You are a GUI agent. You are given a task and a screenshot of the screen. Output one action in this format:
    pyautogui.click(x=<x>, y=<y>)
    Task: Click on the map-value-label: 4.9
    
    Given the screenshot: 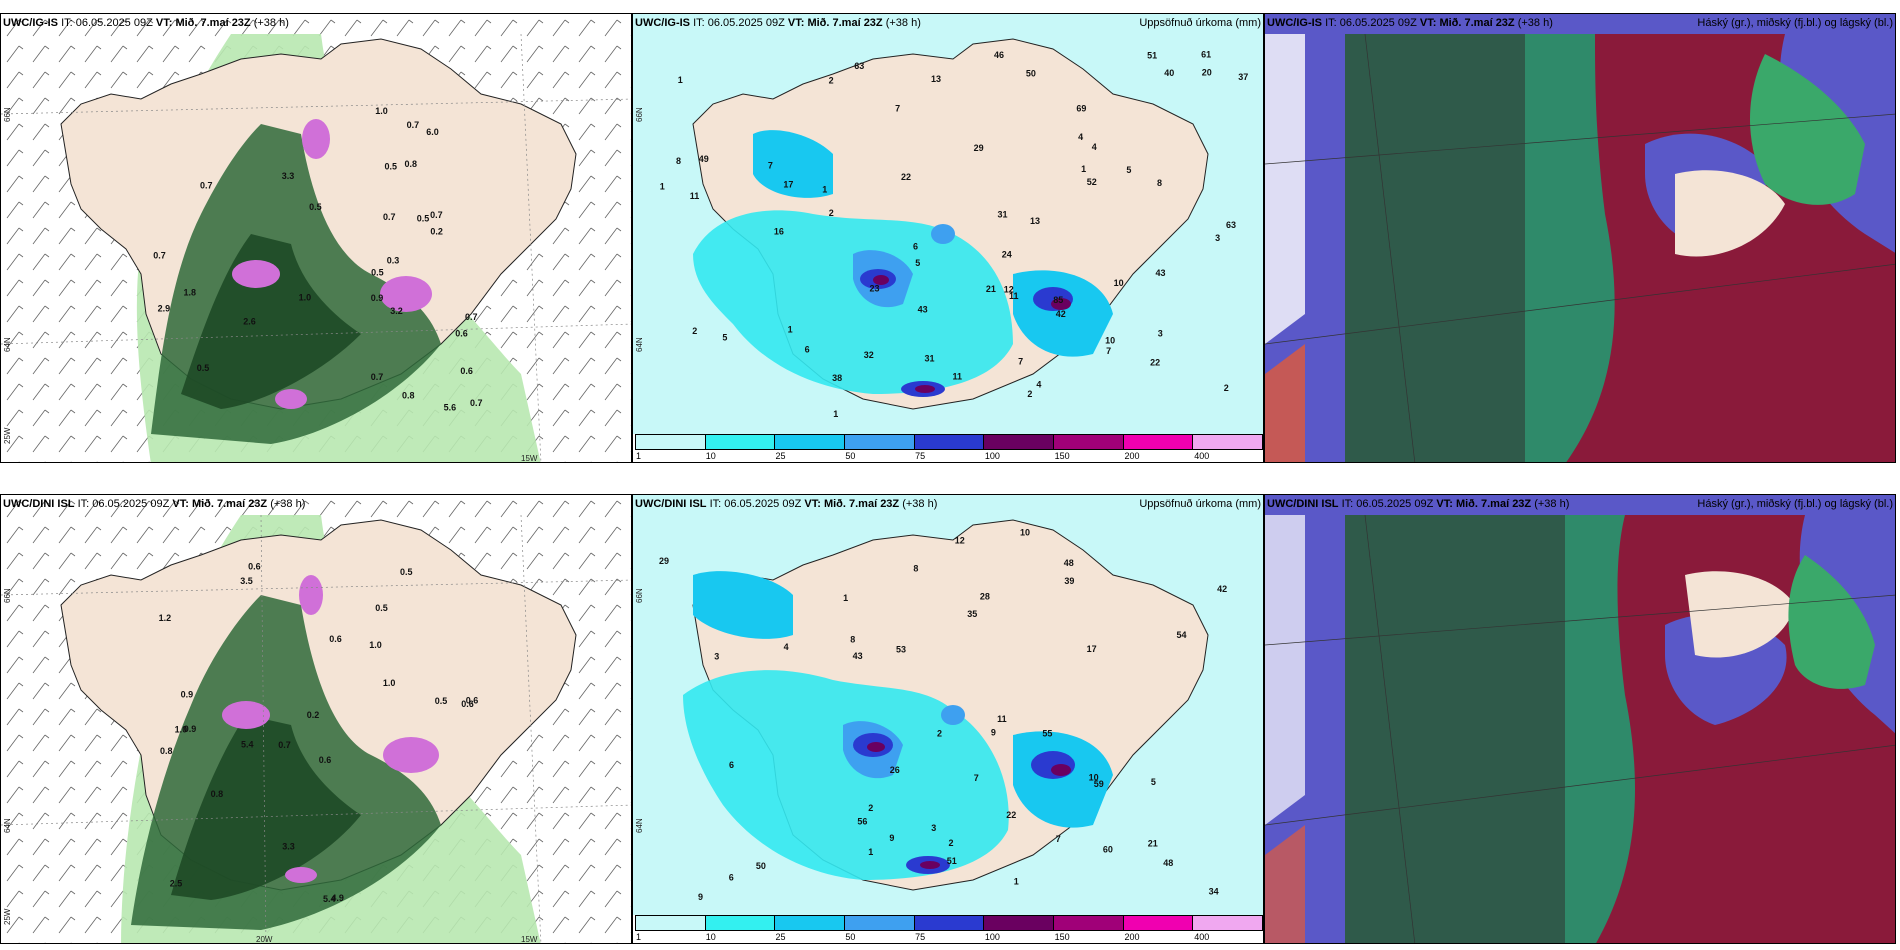 What is the action you would take?
    pyautogui.click(x=337, y=898)
    